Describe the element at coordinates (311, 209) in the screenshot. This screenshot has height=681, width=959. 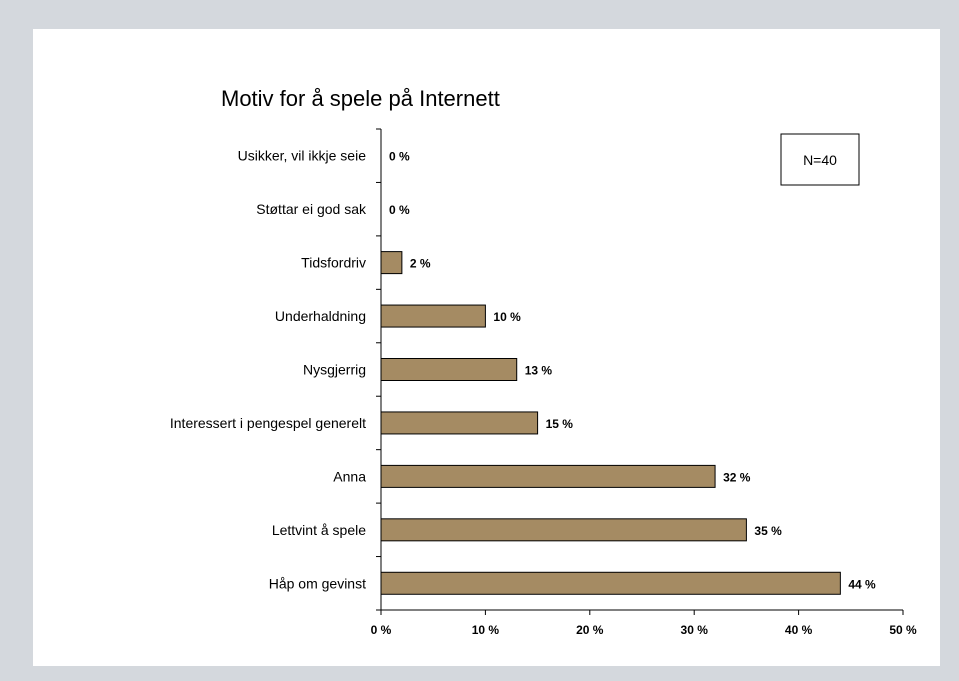
I see `category-label: Støttar ei god sak` at that location.